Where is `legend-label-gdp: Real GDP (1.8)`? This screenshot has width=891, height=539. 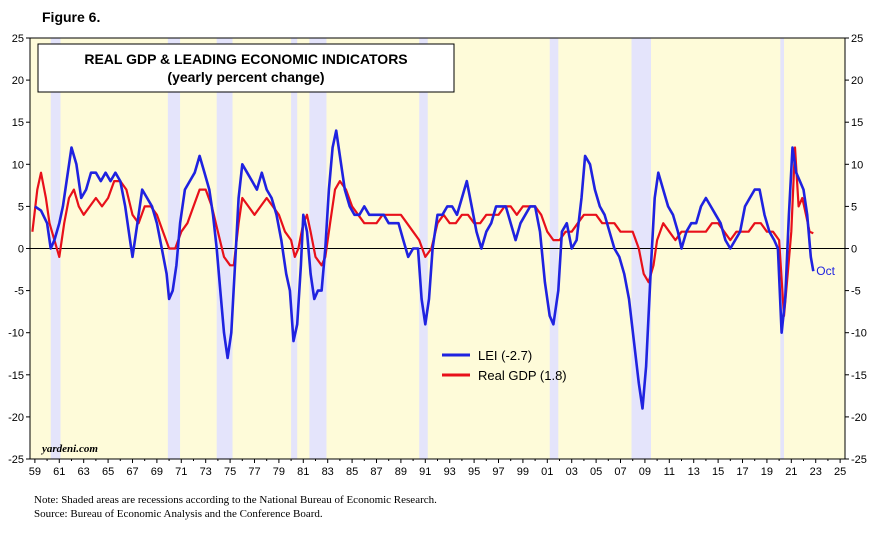 legend-label-gdp: Real GDP (1.8) is located at coordinates (522, 375).